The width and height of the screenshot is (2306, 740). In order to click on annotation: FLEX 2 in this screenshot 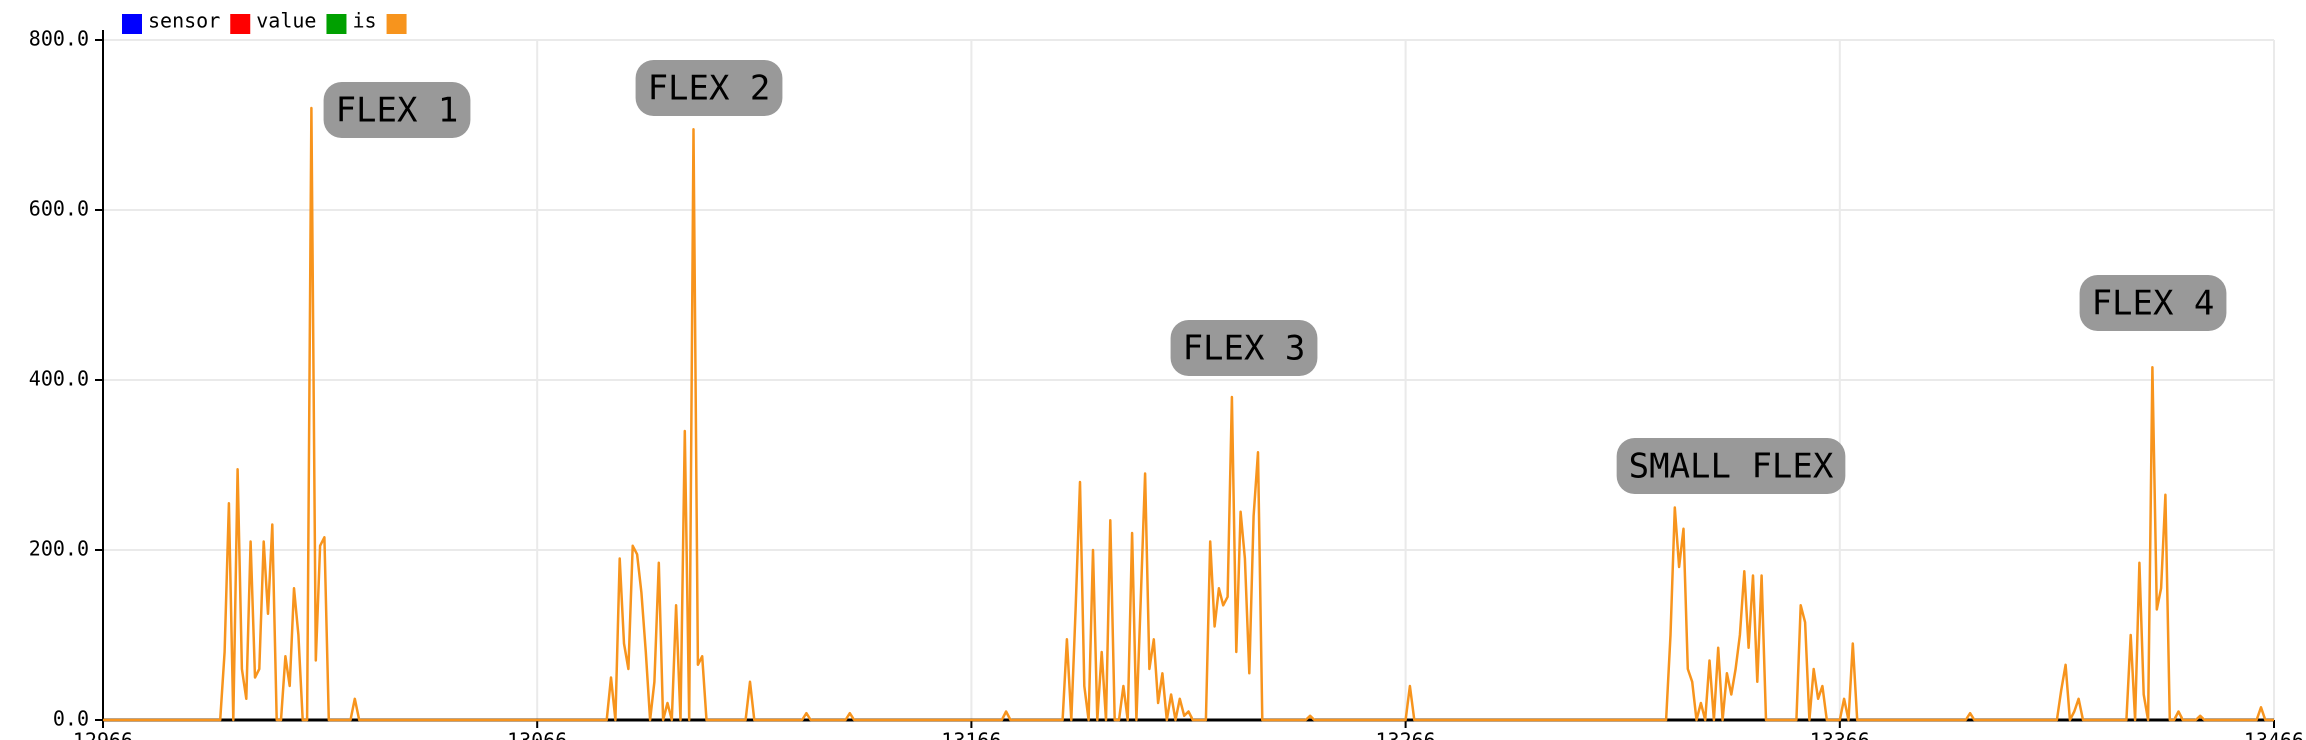, I will do `click(709, 88)`.